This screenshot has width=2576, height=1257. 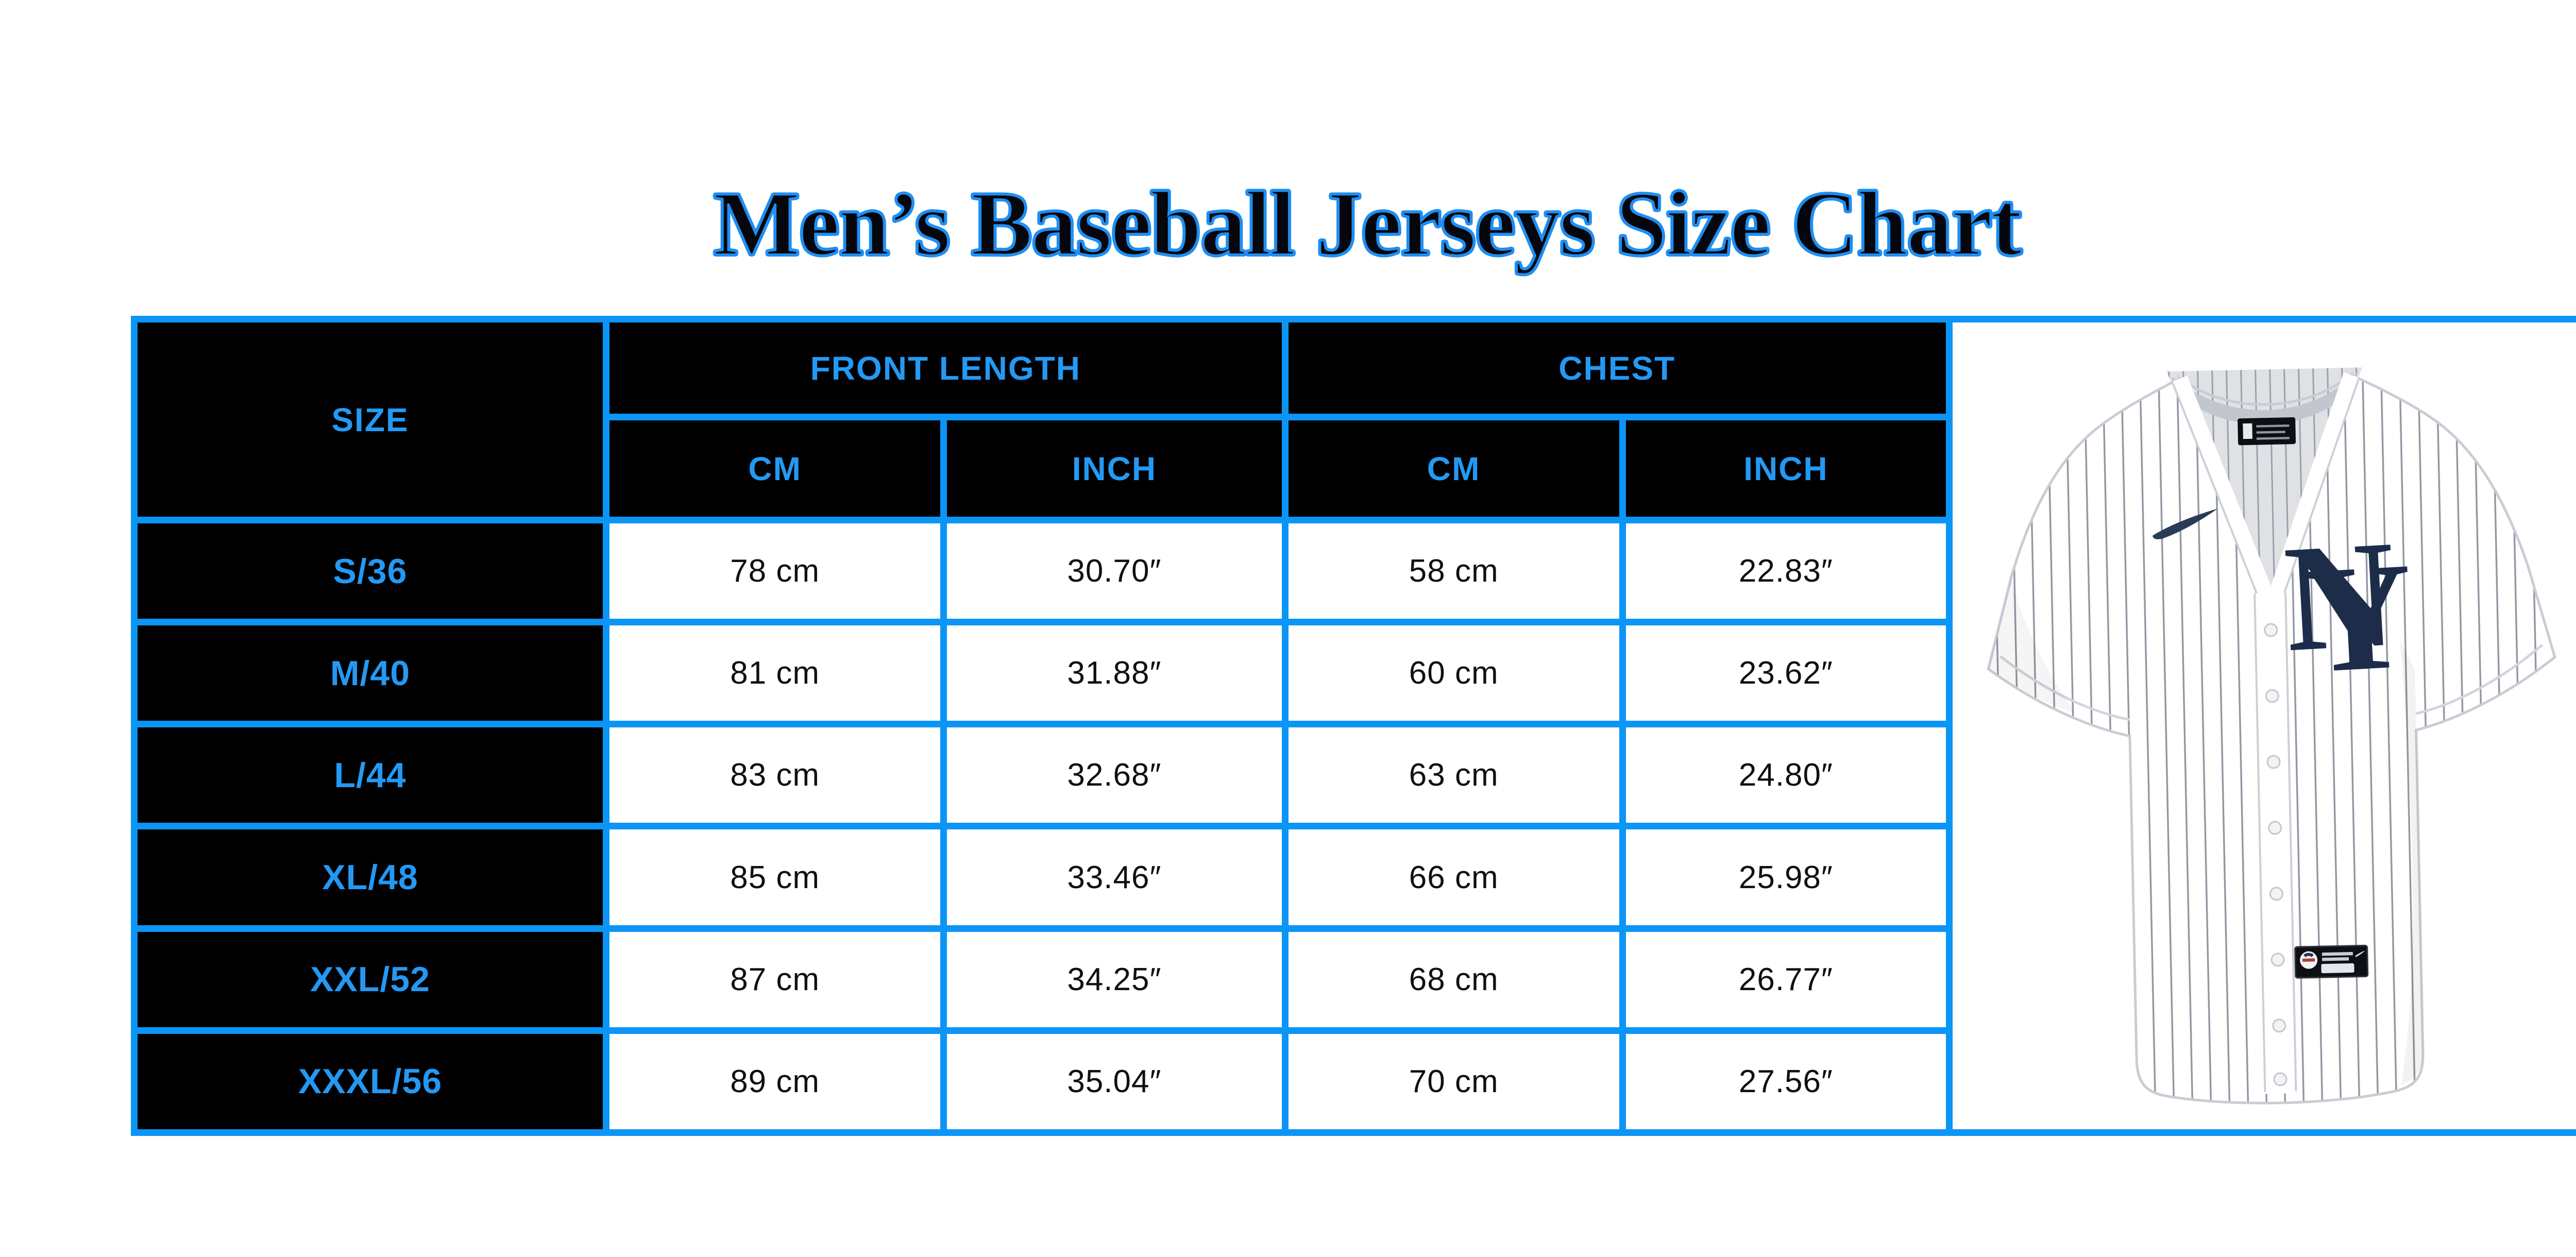 I want to click on front-cm-cell: 87 cm, so click(x=774, y=980).